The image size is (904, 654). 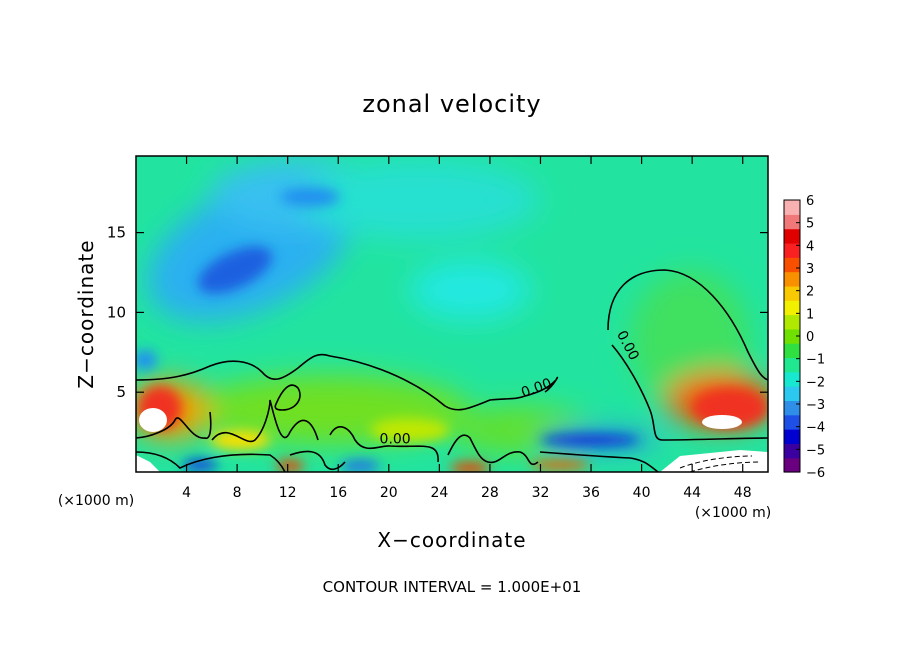 I want to click on colorbar-tick-label: 0, so click(x=810, y=337).